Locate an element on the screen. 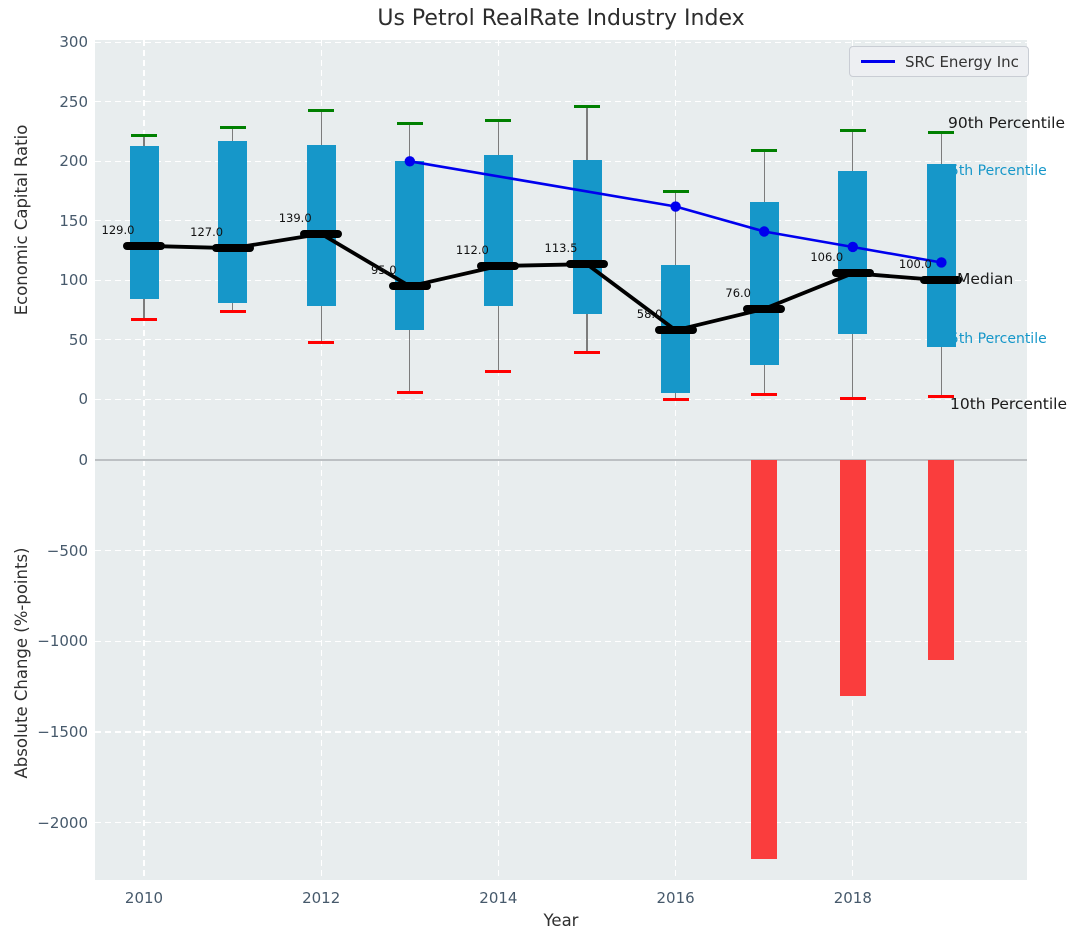 The height and width of the screenshot is (942, 1085). annotation-10th-percentile: 10th Percentile is located at coordinates (1009, 404).